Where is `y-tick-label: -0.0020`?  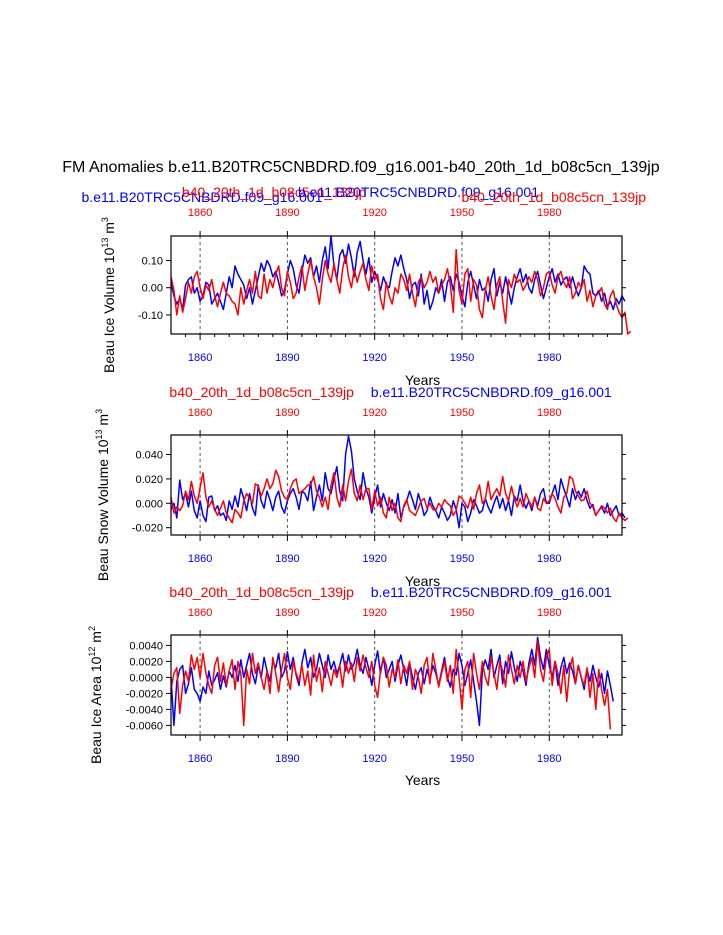
y-tick-label: -0.0020 is located at coordinates (144, 694).